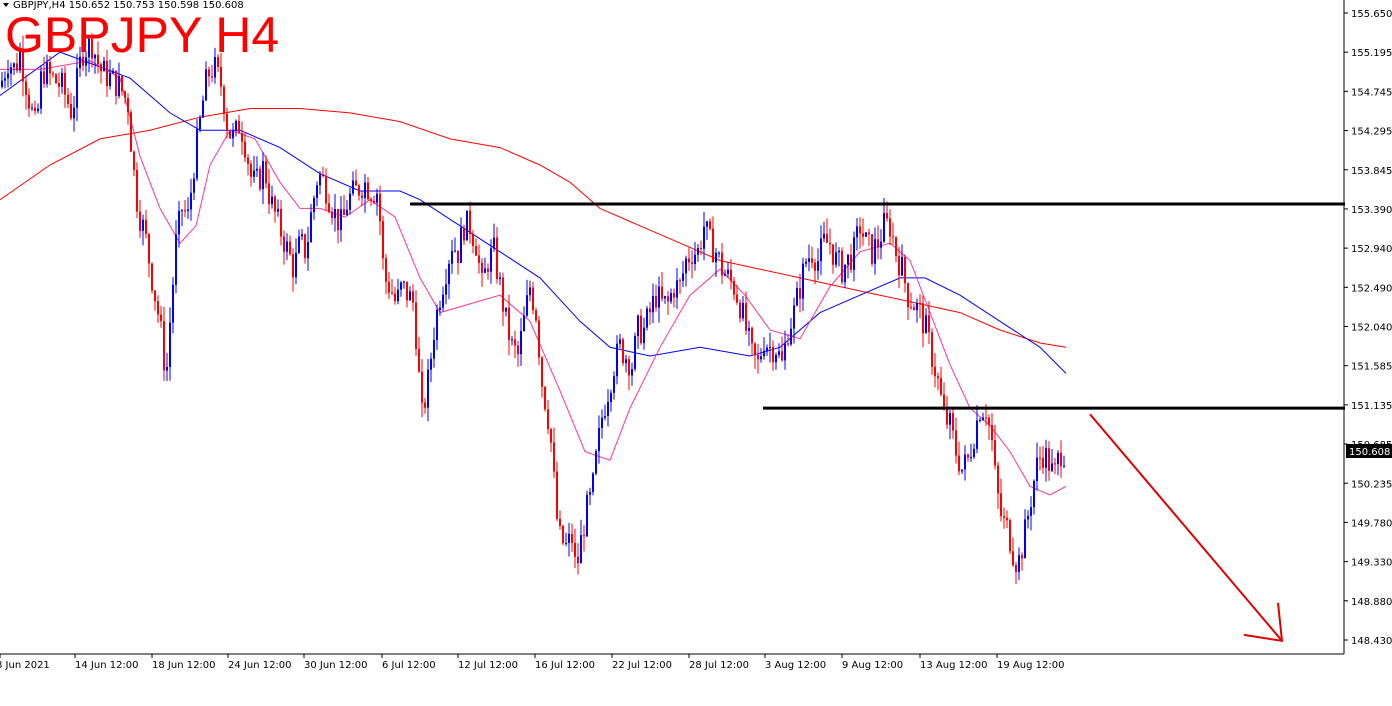 Image resolution: width=1392 pixels, height=706 pixels. What do you see at coordinates (1371, 367) in the screenshot?
I see `y-tick-label: 151.585` at bounding box center [1371, 367].